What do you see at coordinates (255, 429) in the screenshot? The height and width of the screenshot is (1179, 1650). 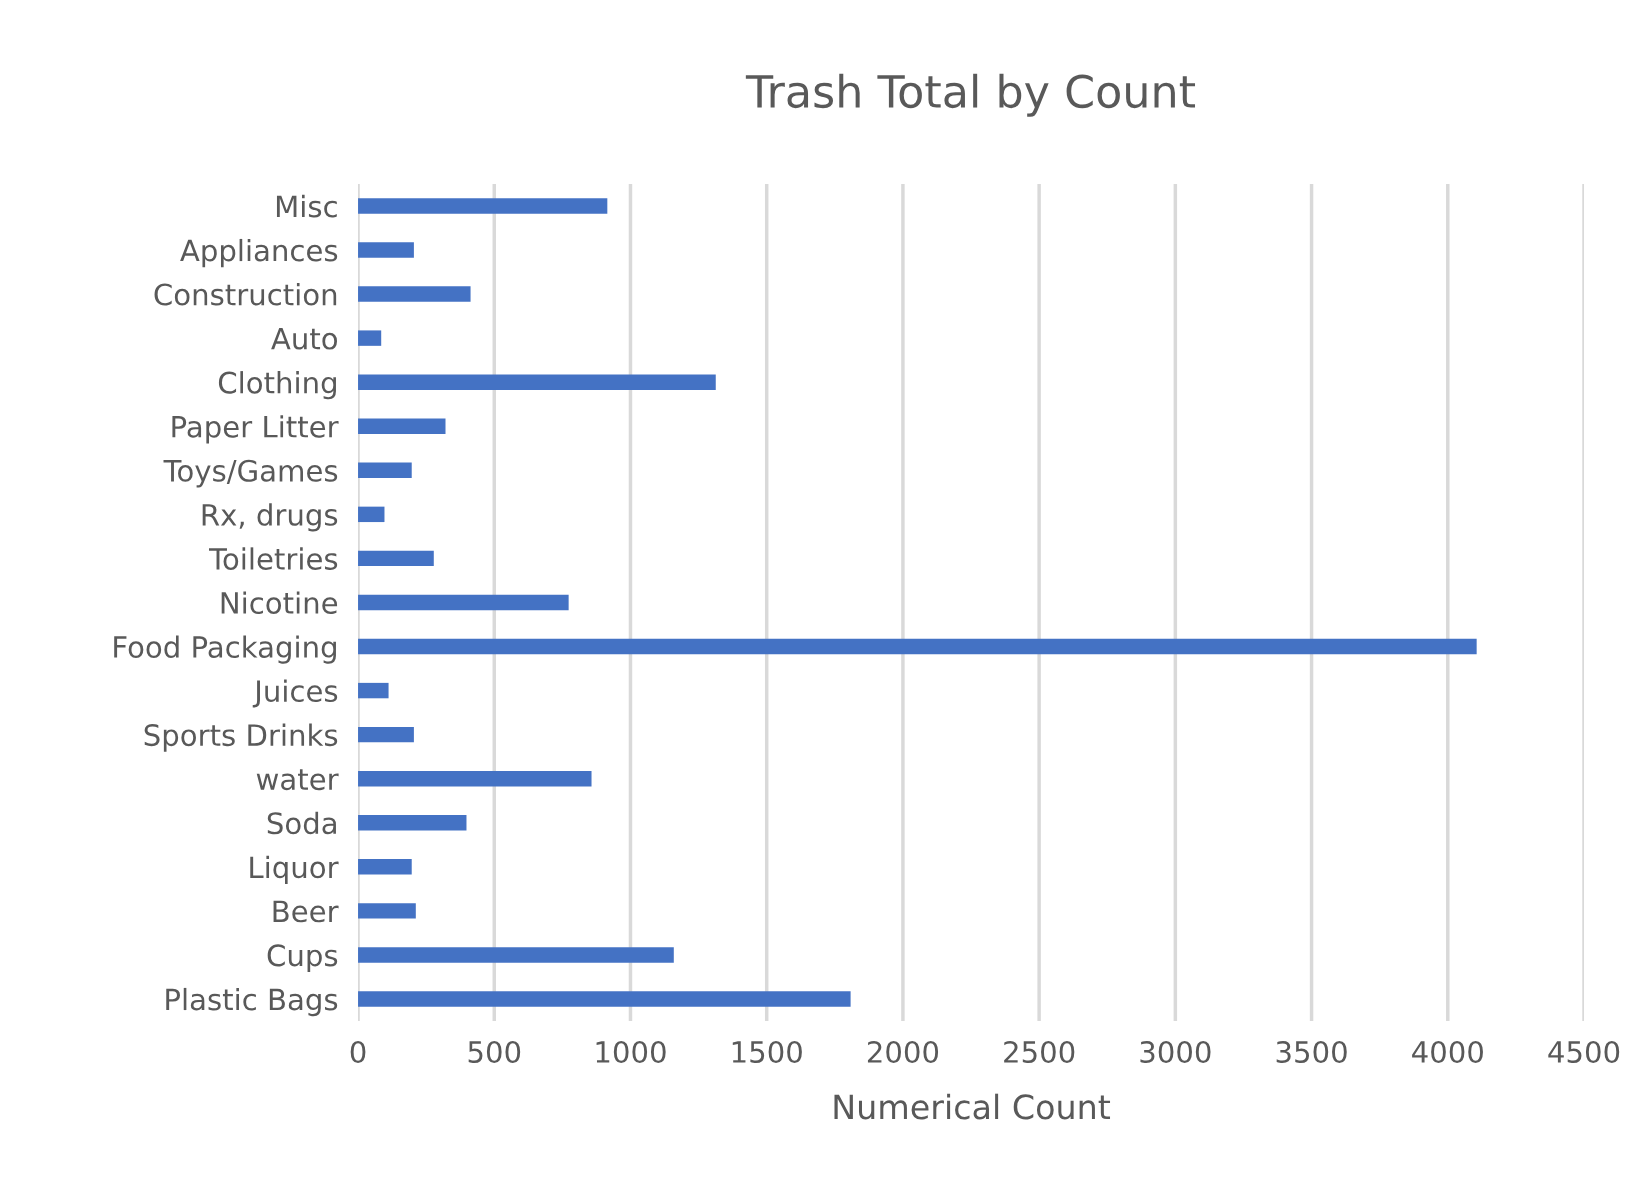 I see `y-tick-label: Paper Litter` at bounding box center [255, 429].